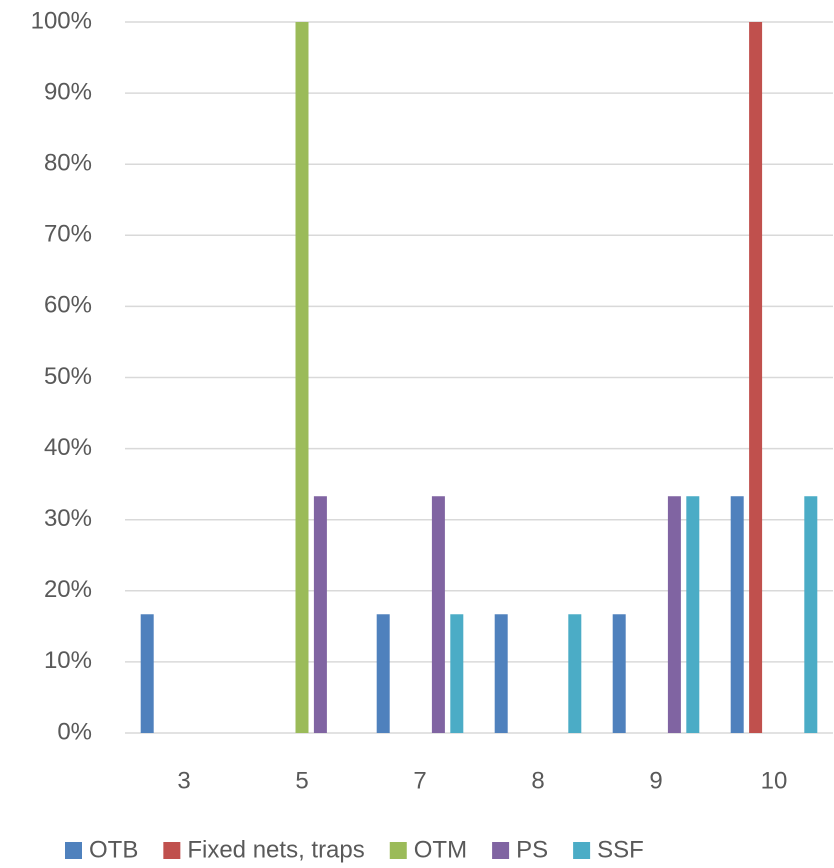 The image size is (834, 868). What do you see at coordinates (68, 163) in the screenshot?
I see `y-tick-label: 80%` at bounding box center [68, 163].